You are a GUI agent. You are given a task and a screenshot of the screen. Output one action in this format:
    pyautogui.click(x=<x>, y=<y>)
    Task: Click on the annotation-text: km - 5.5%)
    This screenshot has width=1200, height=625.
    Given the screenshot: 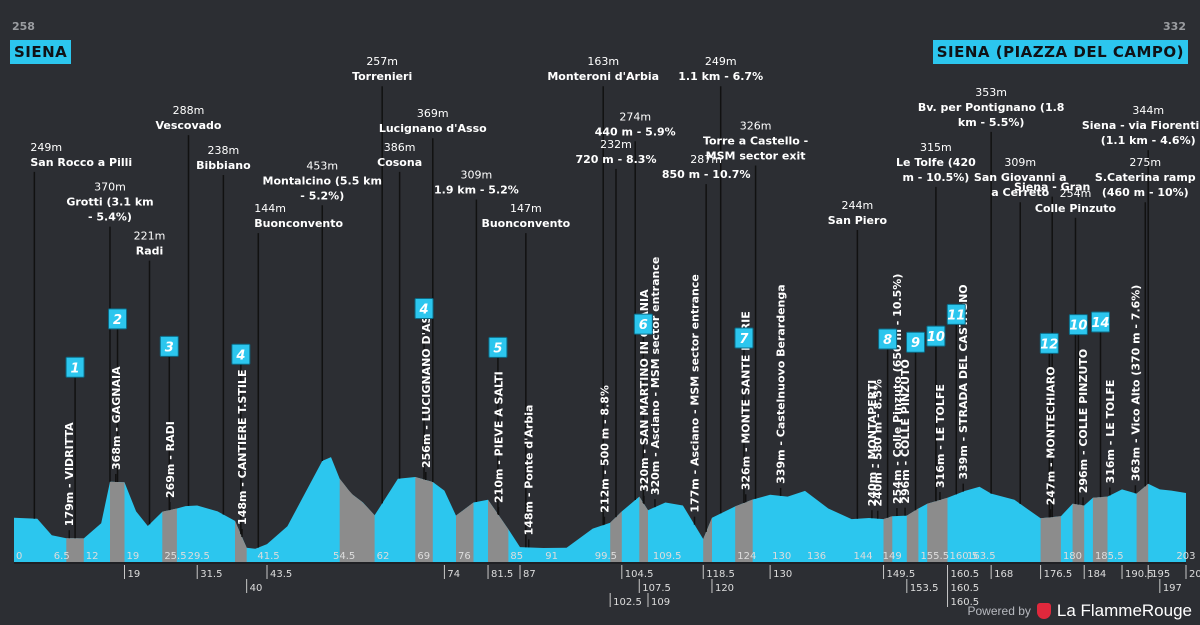 What is the action you would take?
    pyautogui.click(x=991, y=122)
    